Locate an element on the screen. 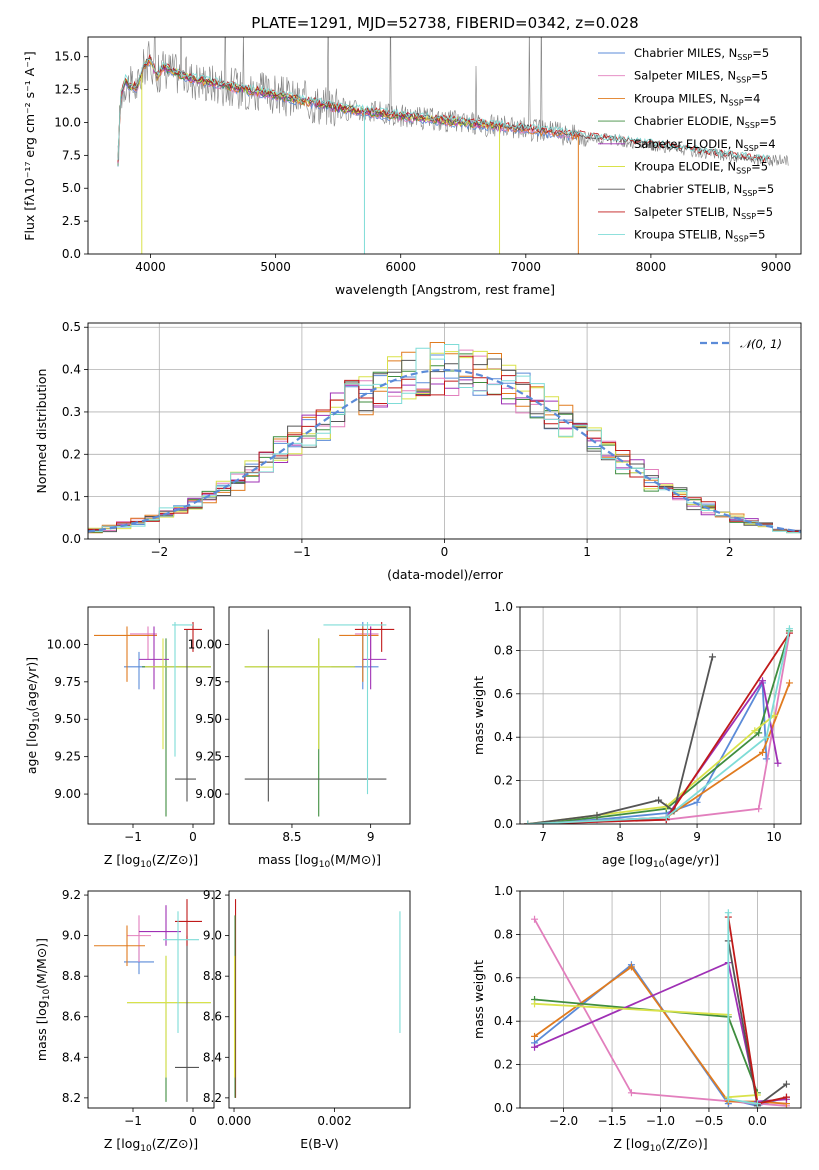  legend-entry: Kroupa ELODIE, NSSP=5 is located at coordinates (701, 168).